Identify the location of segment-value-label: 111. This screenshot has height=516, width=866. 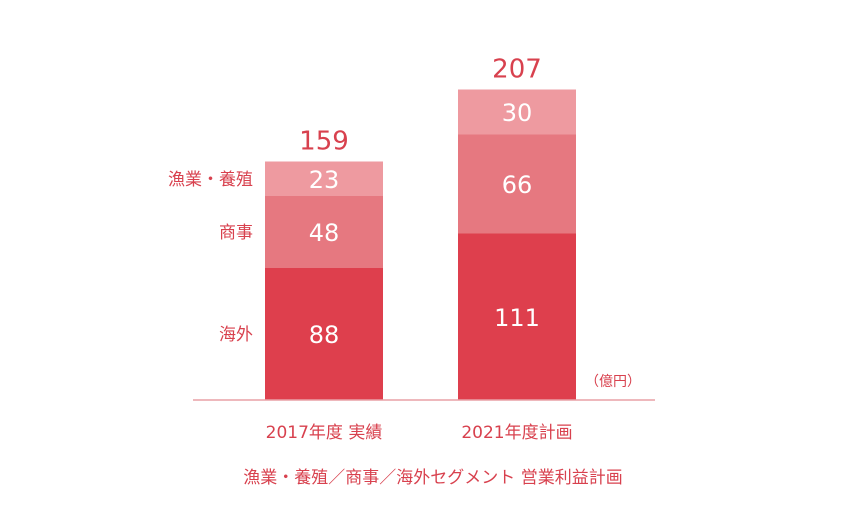
(517, 318).